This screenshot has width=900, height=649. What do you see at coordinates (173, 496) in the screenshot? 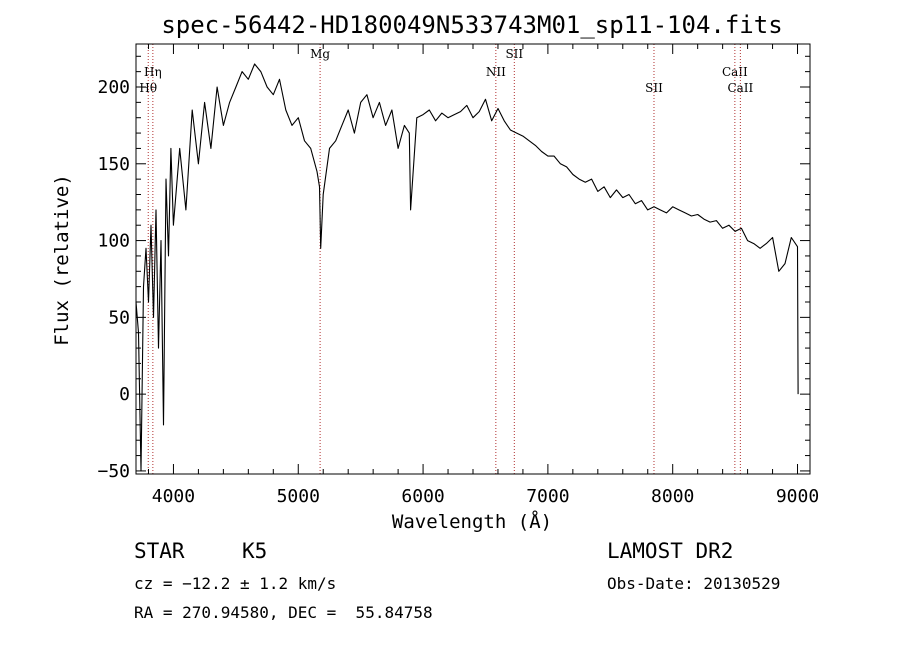
I see `x-tick-label: 4000` at bounding box center [173, 496].